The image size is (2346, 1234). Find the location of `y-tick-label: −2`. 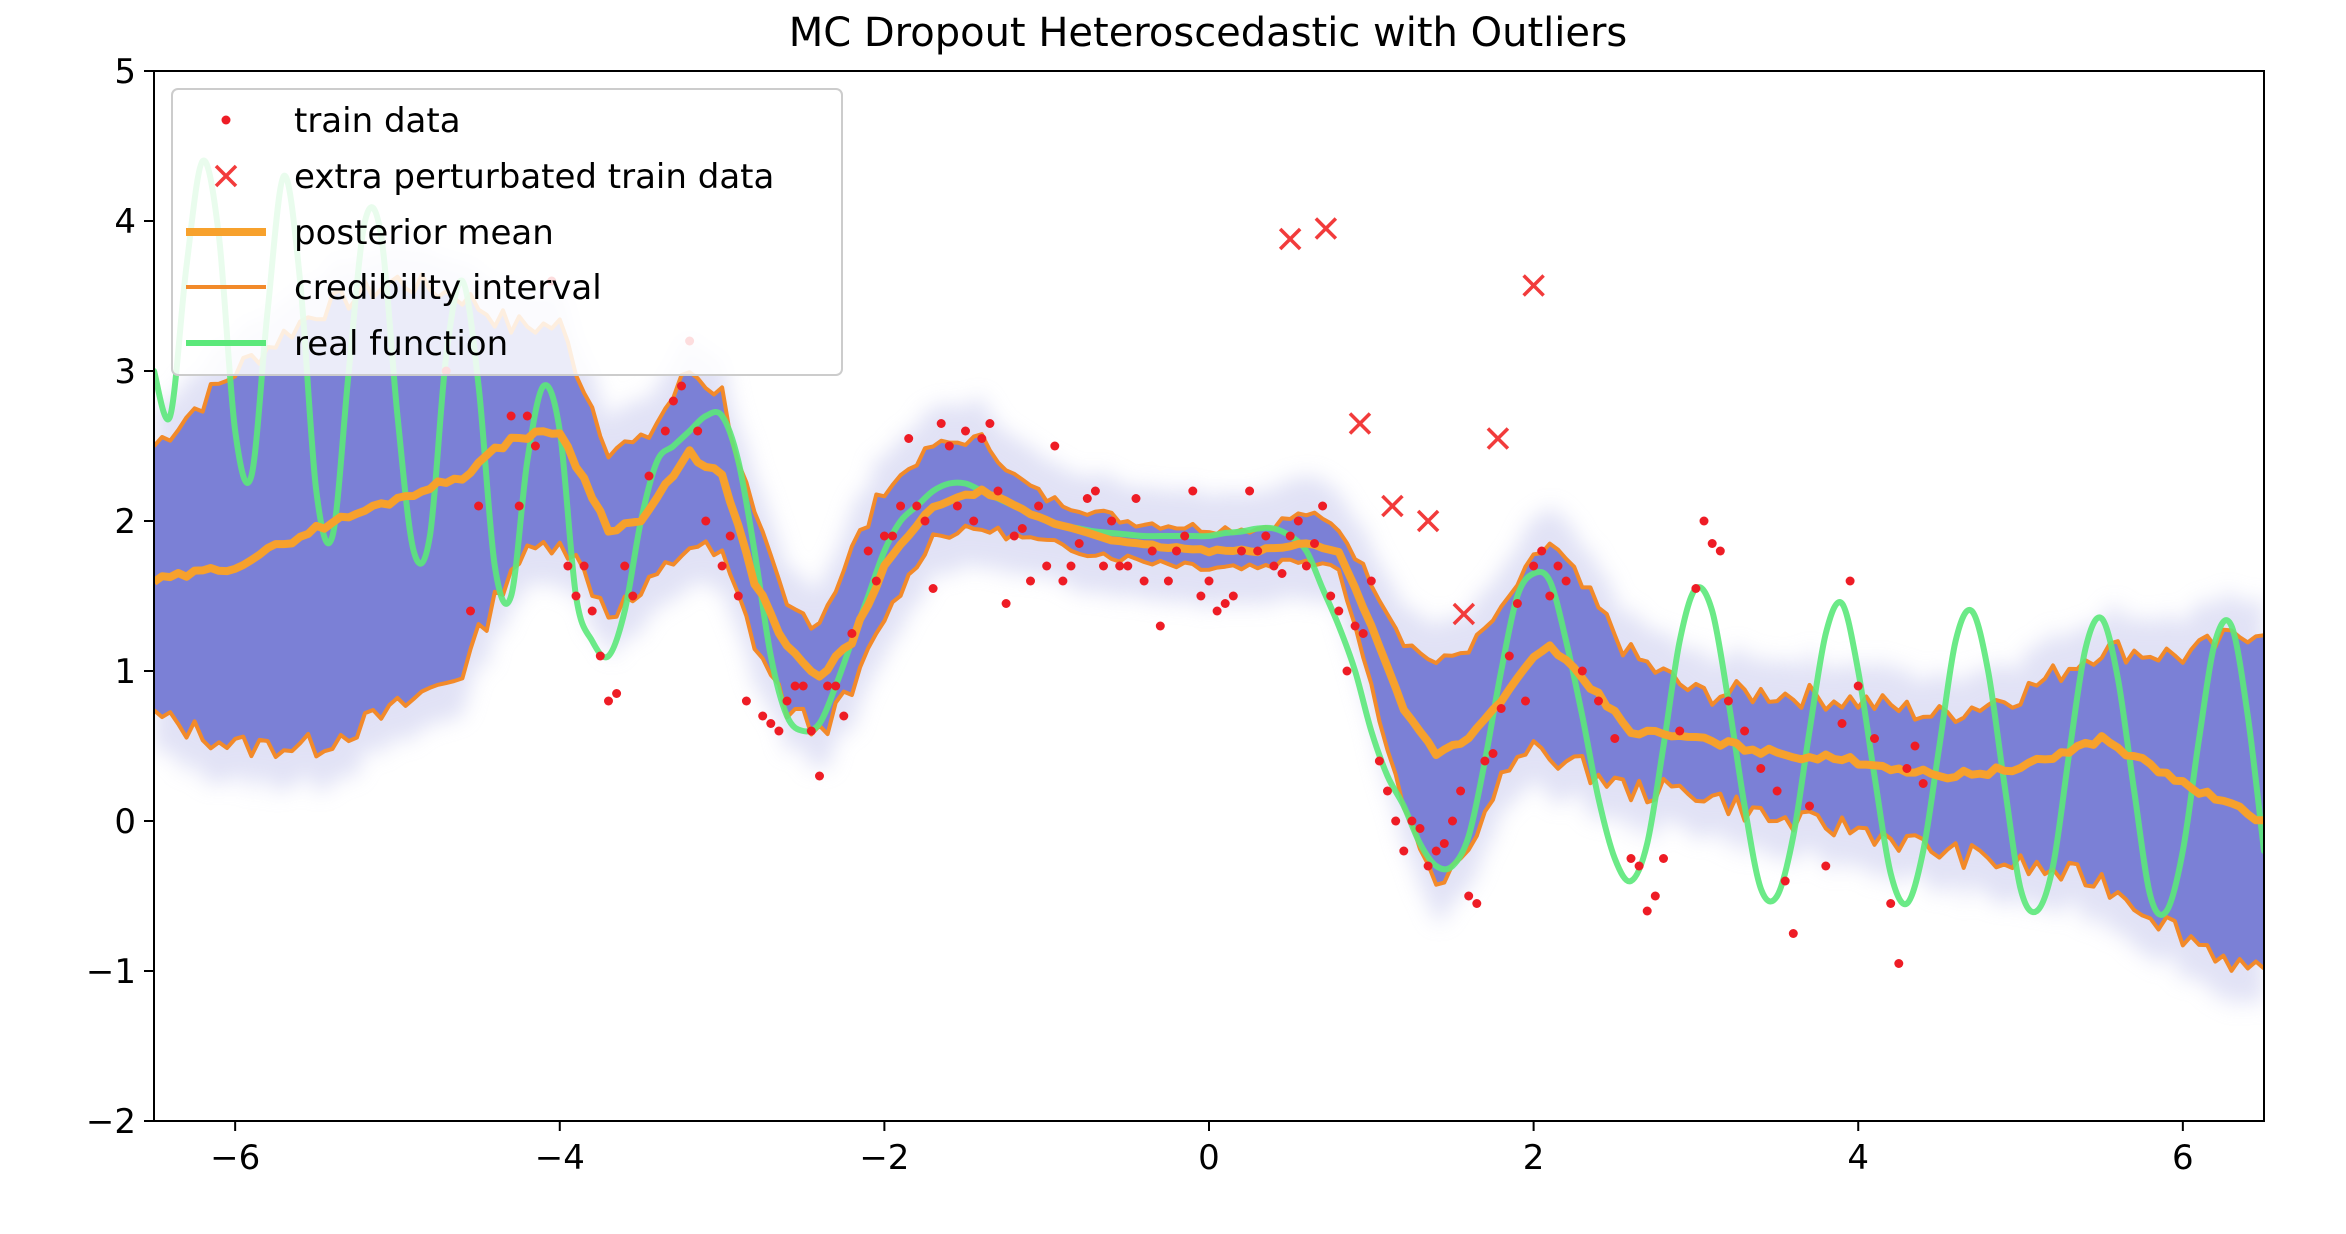

y-tick-label: −2 is located at coordinates (111, 1122).